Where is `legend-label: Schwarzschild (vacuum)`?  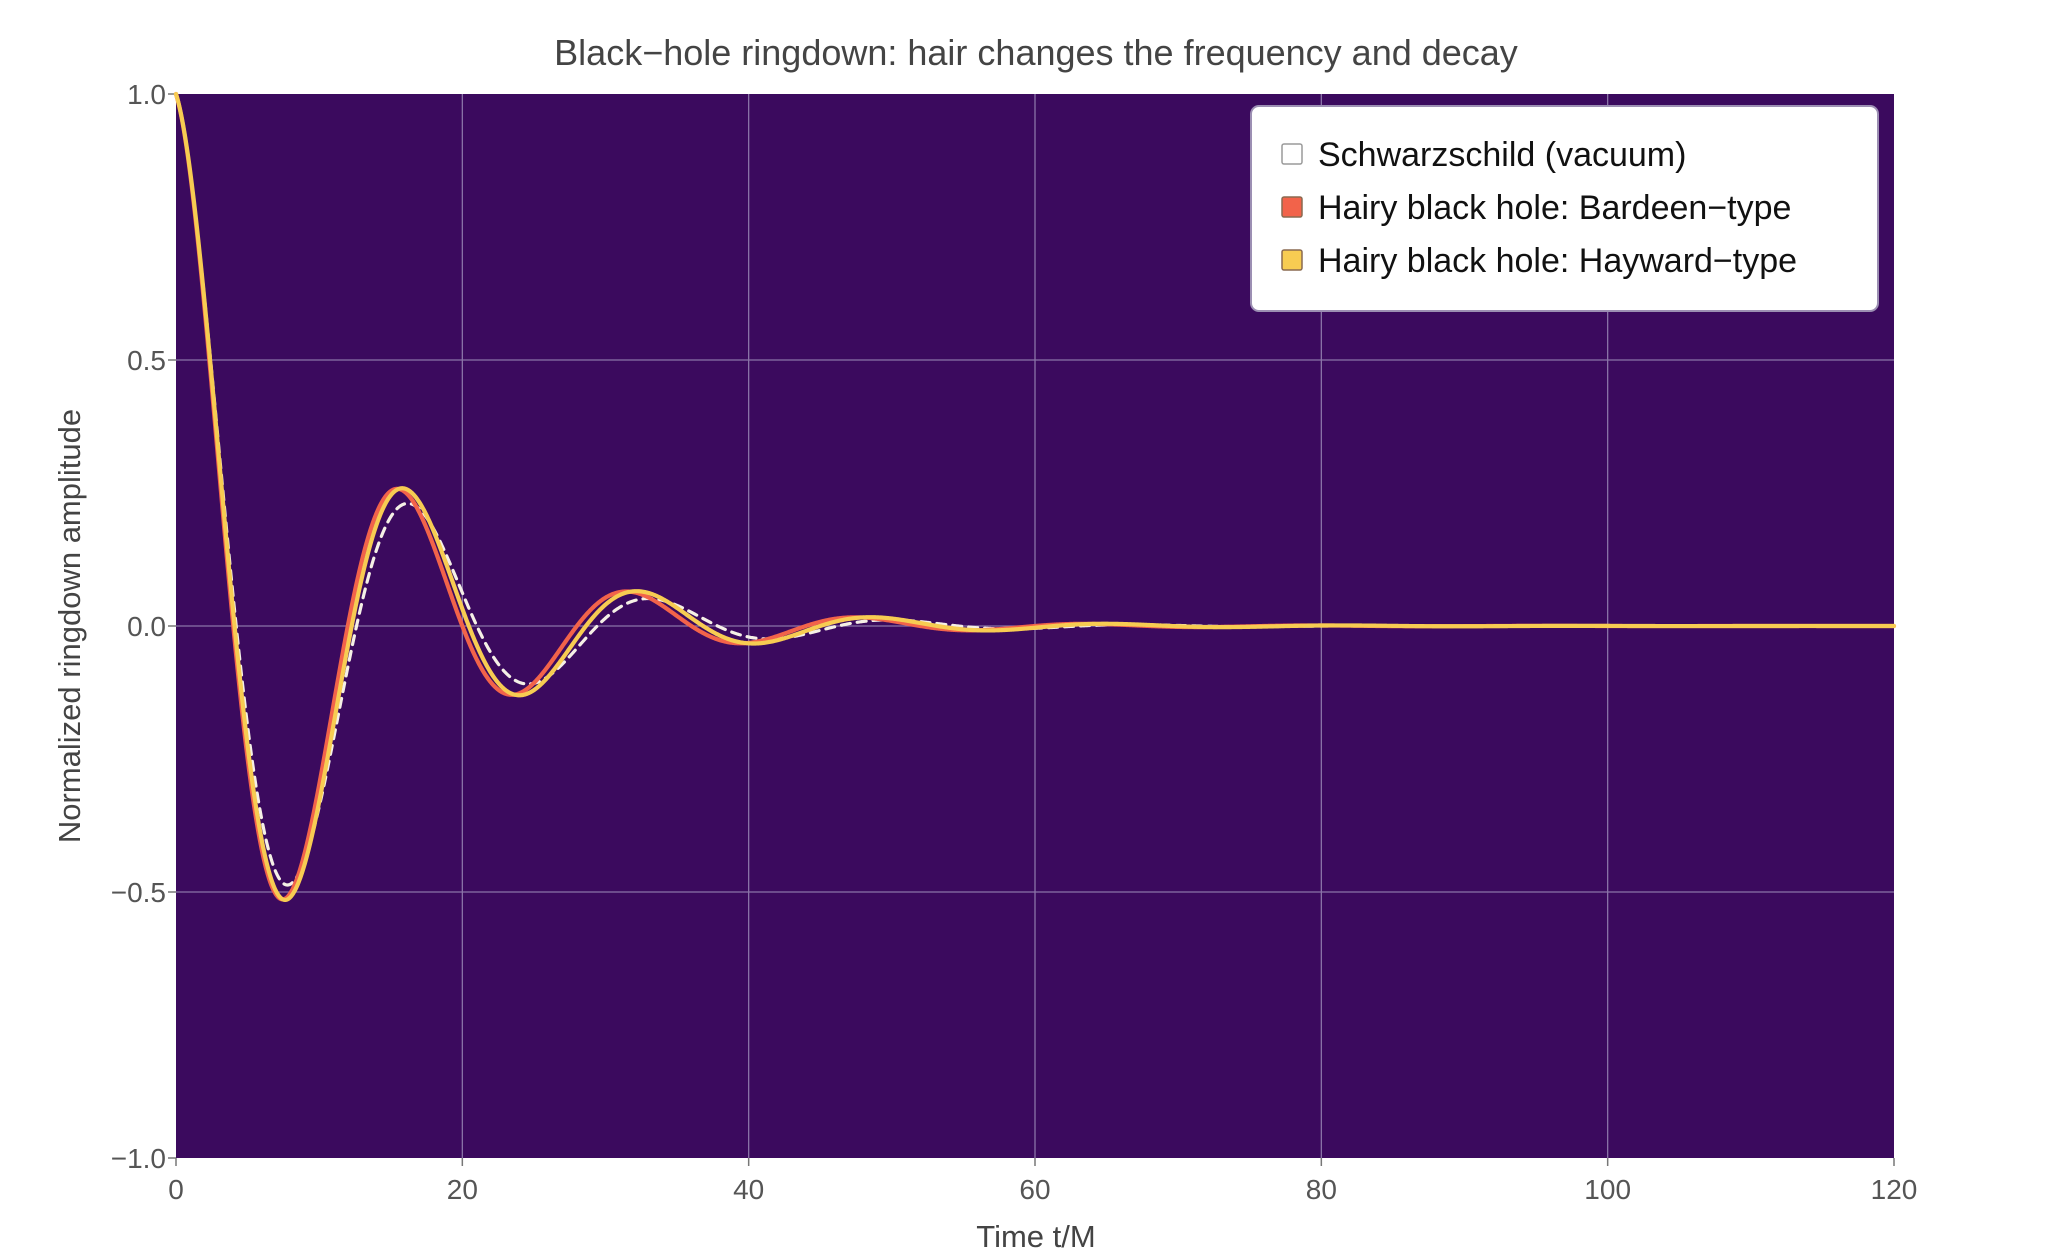 legend-label: Schwarzschild (vacuum) is located at coordinates (1502, 155).